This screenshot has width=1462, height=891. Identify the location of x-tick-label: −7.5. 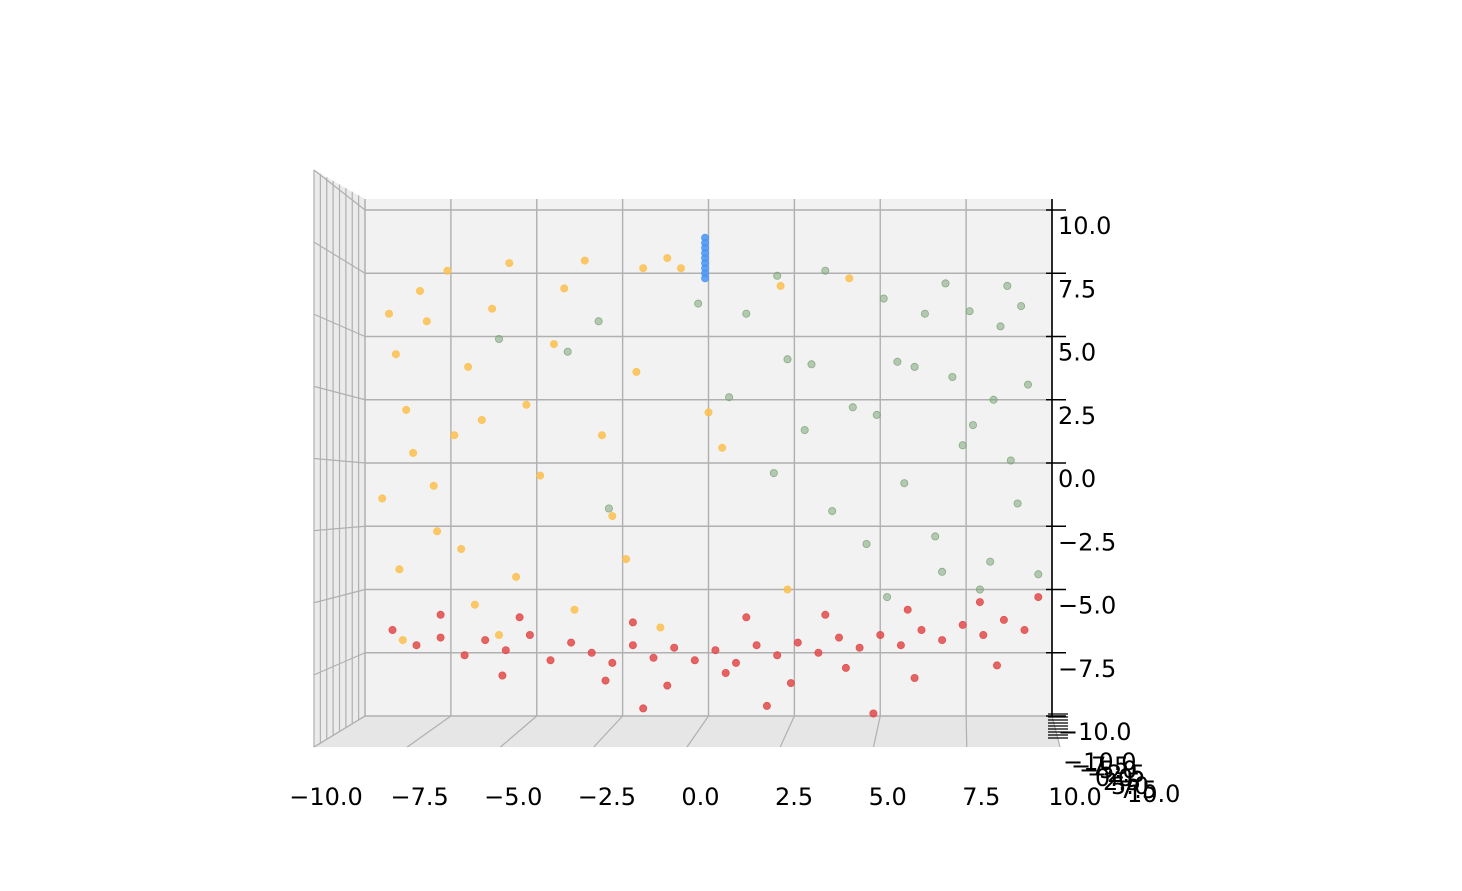
(419, 797).